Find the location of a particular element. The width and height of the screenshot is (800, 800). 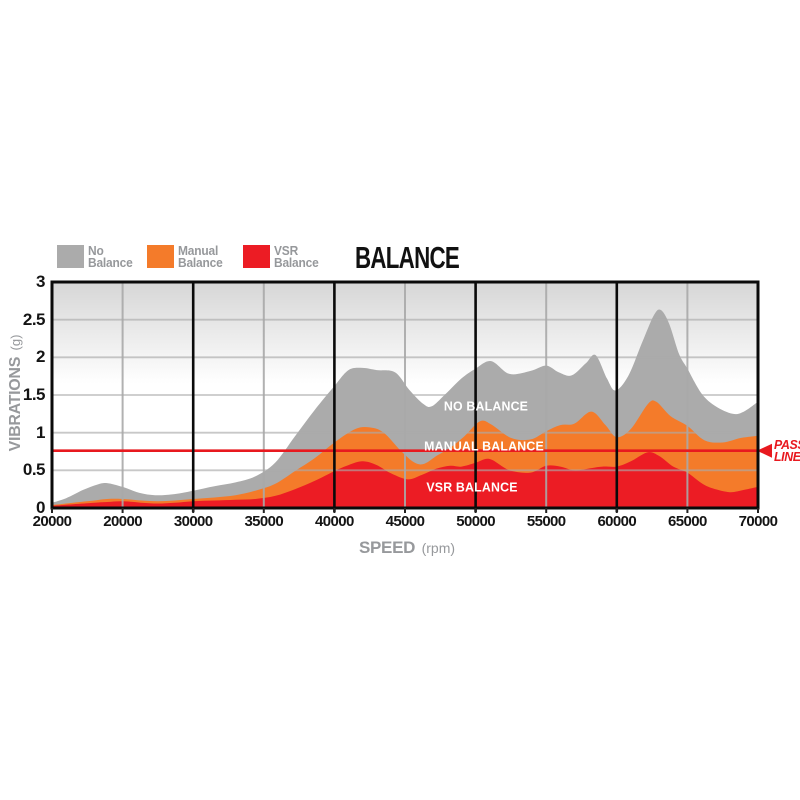

x-axis-title-text: SPEED is located at coordinates (387, 547).